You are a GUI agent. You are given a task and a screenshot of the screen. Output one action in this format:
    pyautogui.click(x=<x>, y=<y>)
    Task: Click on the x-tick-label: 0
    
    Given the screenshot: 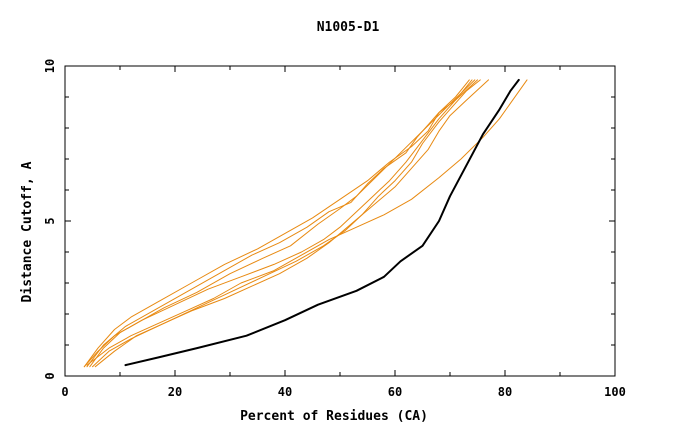 What is the action you would take?
    pyautogui.click(x=64, y=392)
    